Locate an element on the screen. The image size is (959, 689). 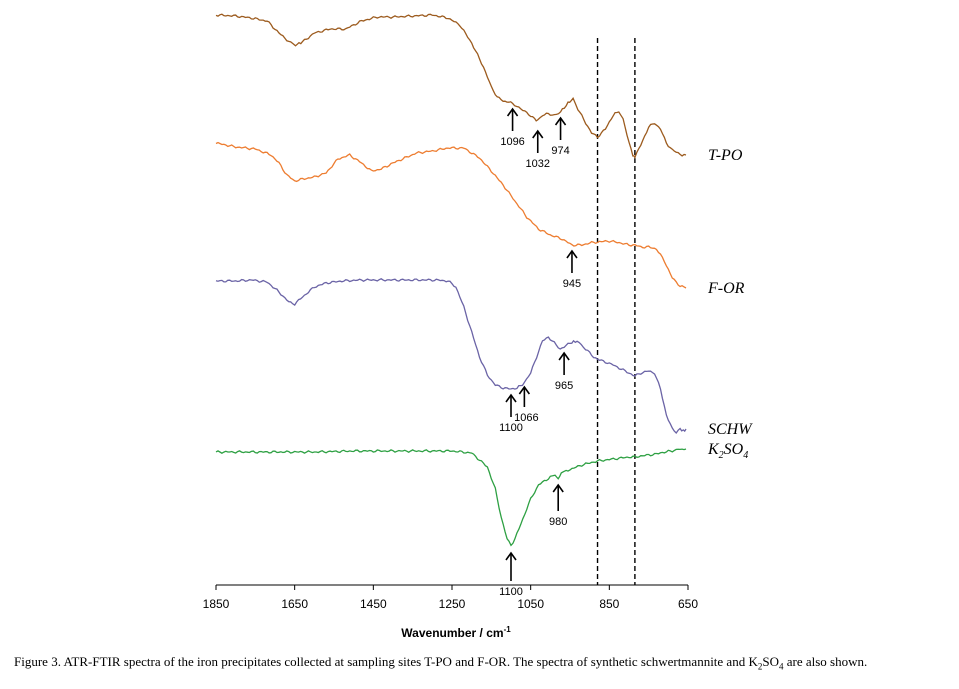
x-tick-label-650: 650 is located at coordinates (688, 604).